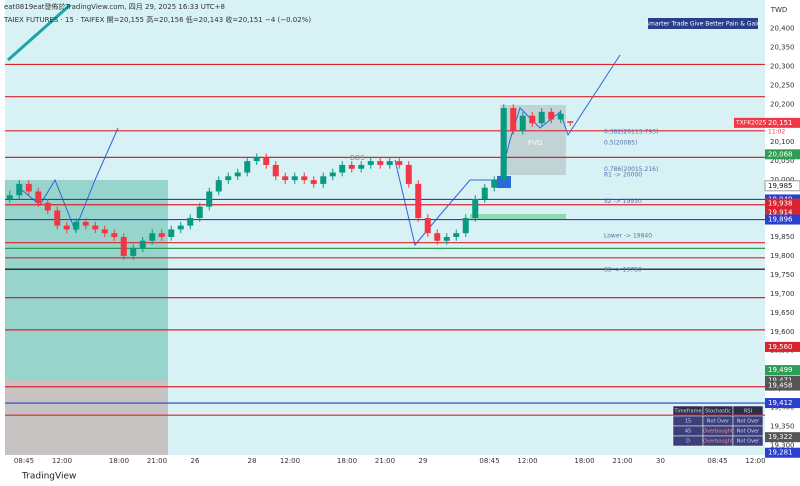 The height and width of the screenshot is (486, 800). Describe the element at coordinates (48, 477) in the screenshot. I see `brand: TradingView` at that location.